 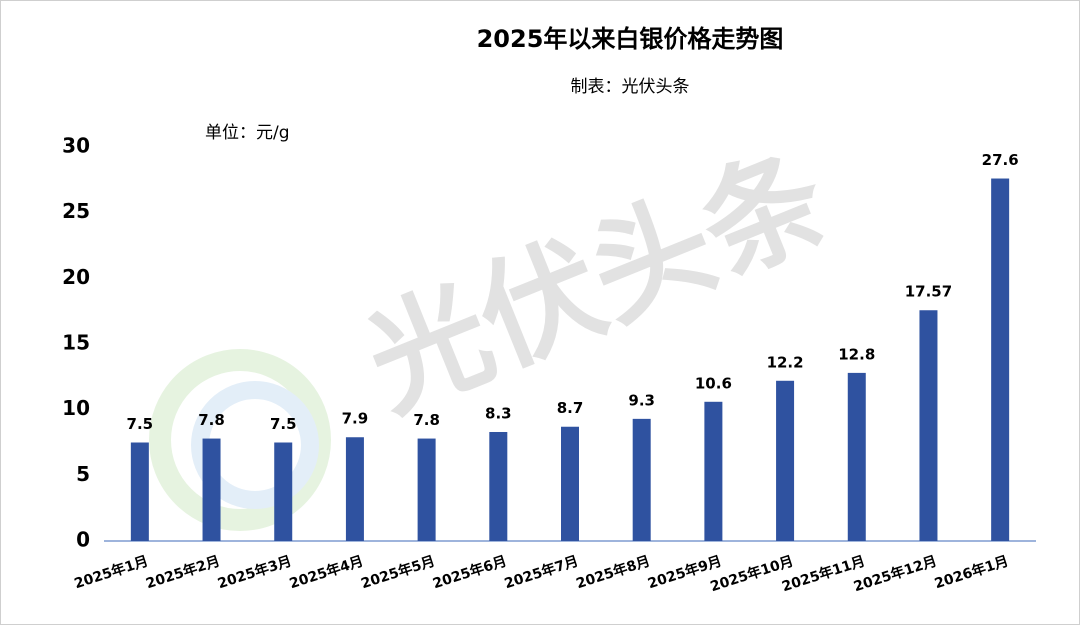 I want to click on y-tick-label: 5, so click(x=83, y=474).